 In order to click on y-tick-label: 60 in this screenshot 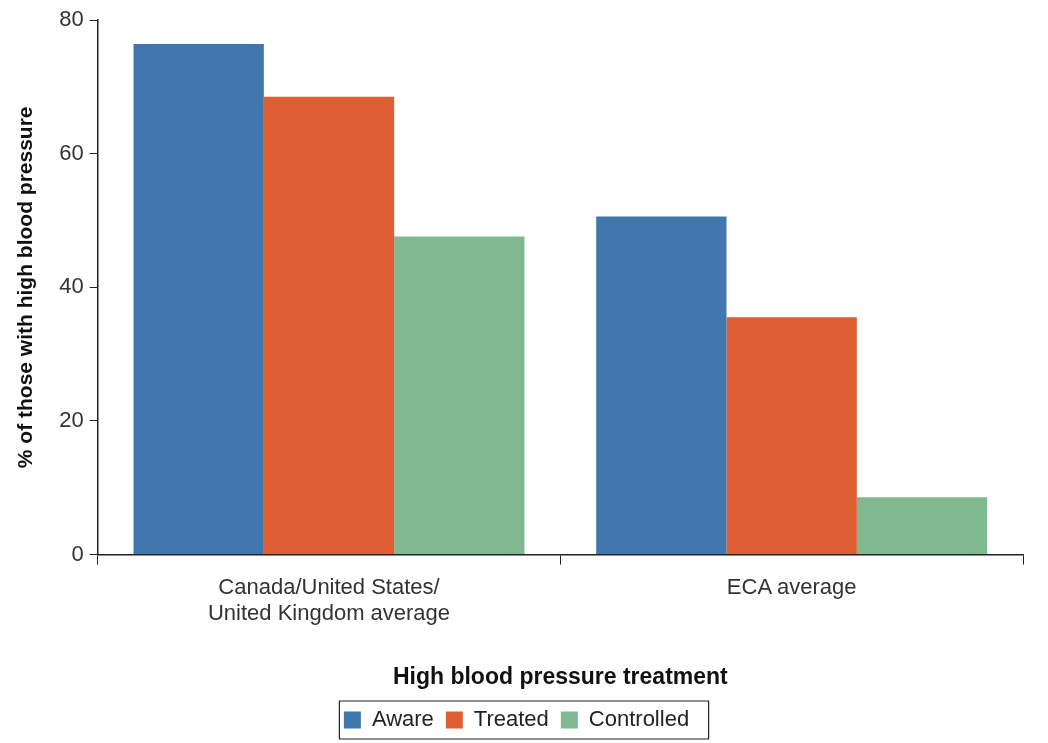, I will do `click(71, 152)`.